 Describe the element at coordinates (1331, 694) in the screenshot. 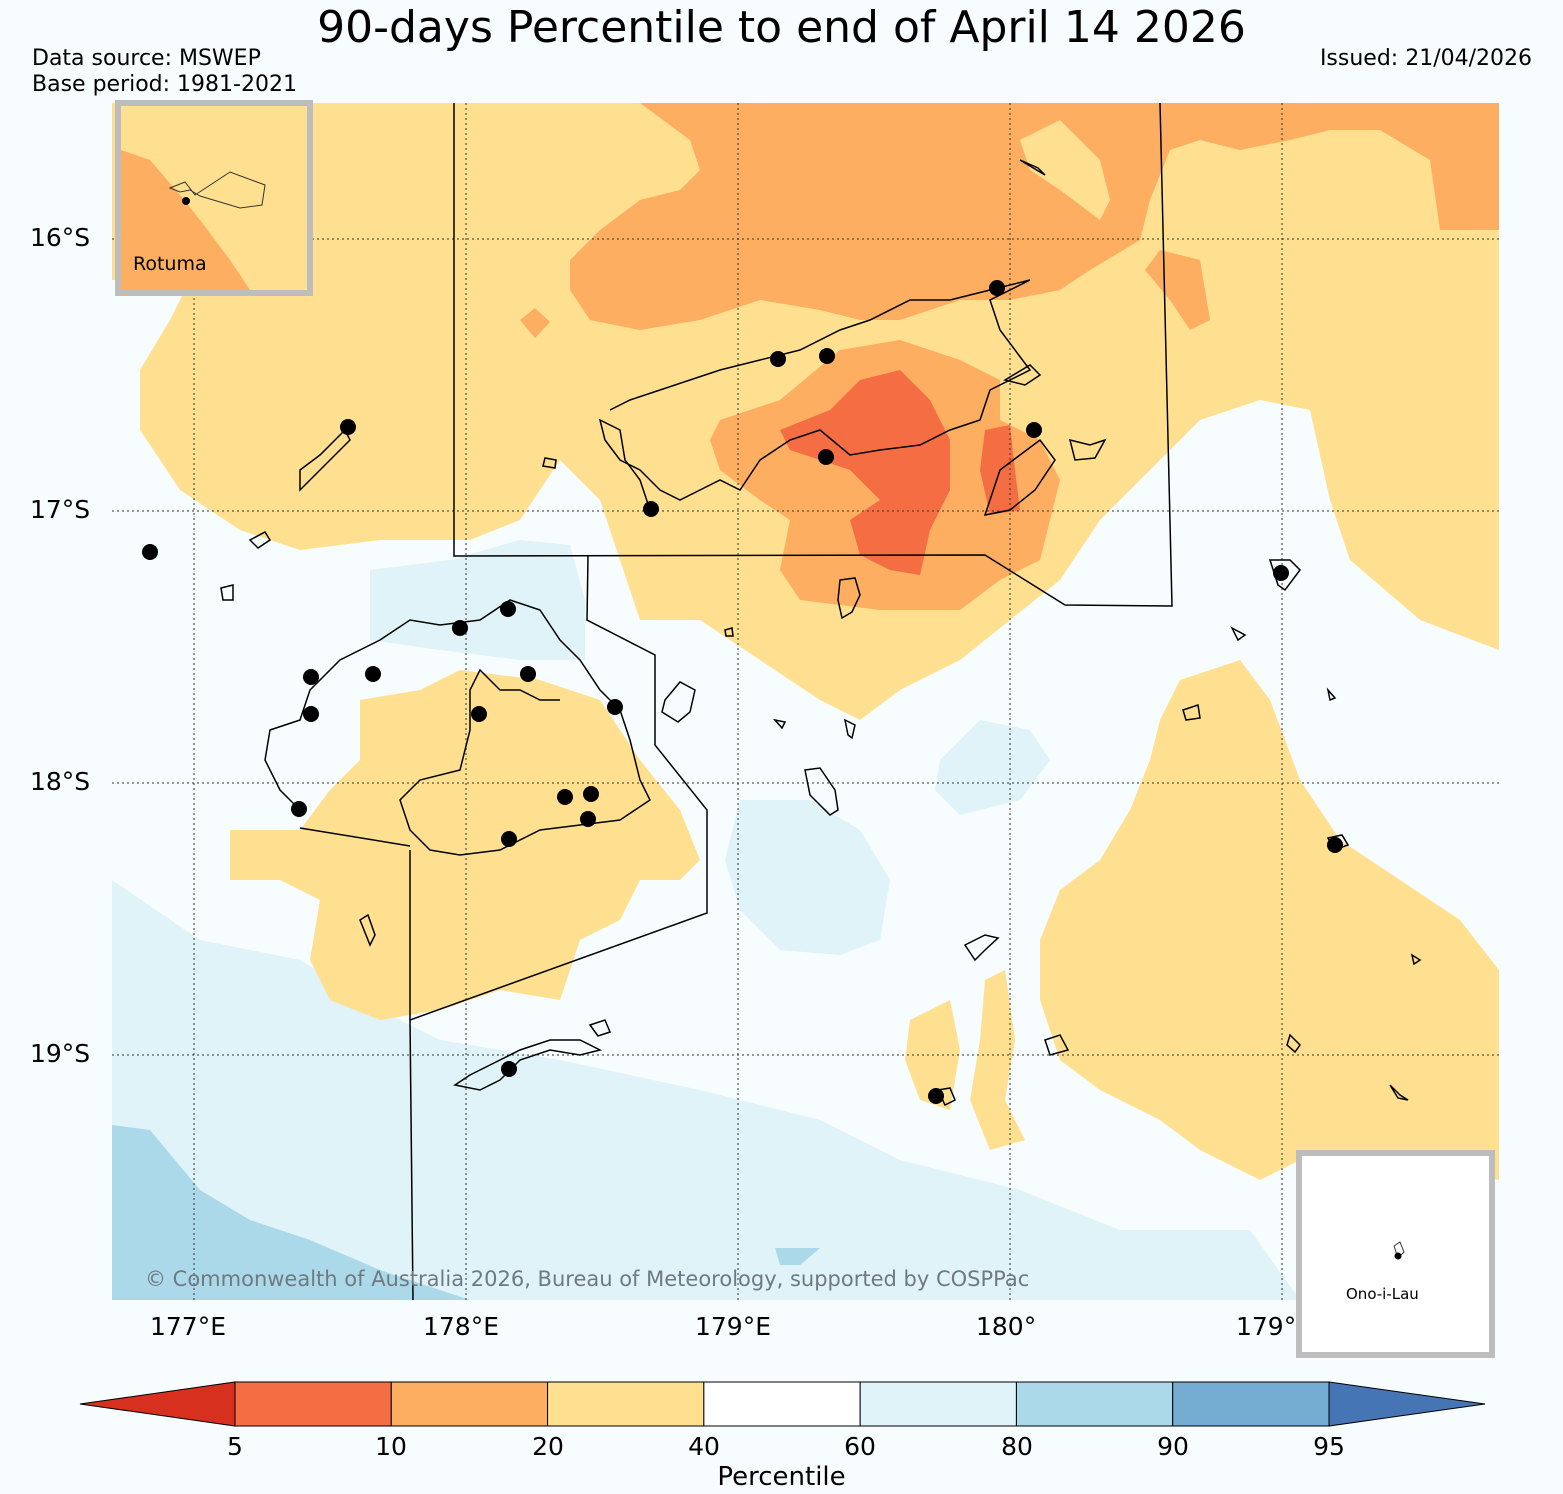

I see `island-v` at that location.